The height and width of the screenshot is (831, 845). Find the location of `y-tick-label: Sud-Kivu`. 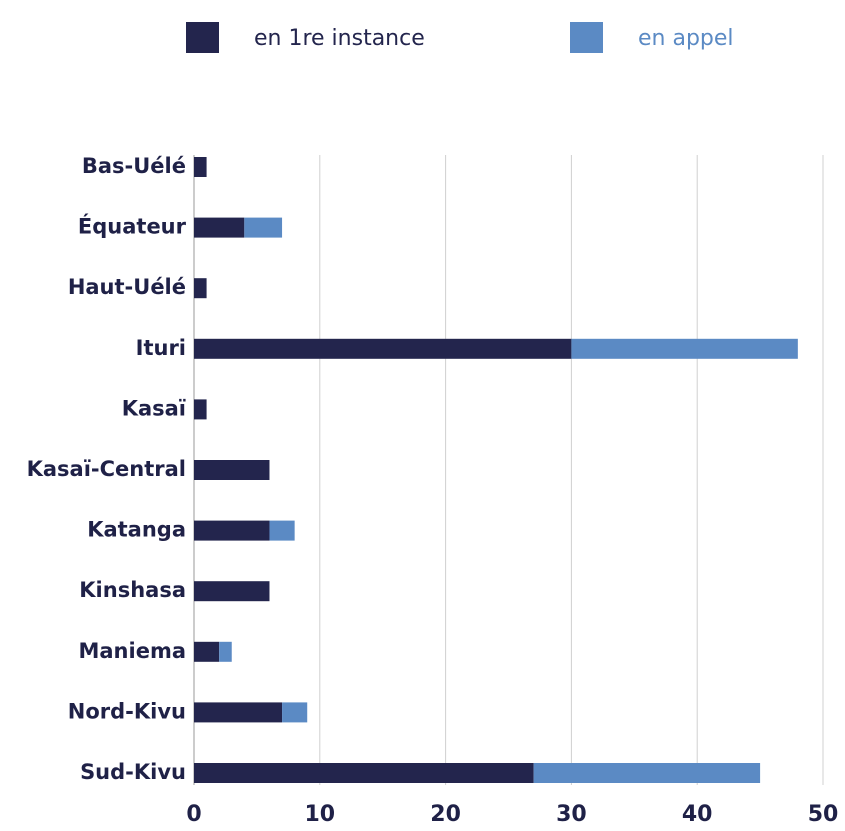

y-tick-label: Sud-Kivu is located at coordinates (133, 772).